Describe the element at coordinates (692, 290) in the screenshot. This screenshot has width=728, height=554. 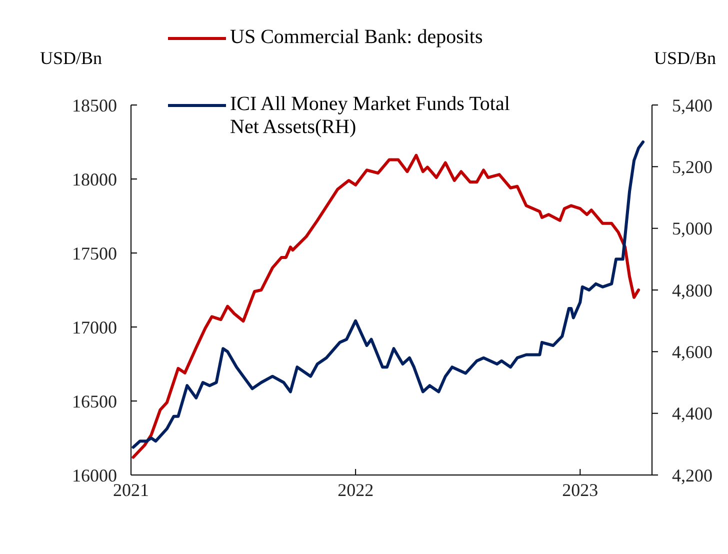
I see `y2-tick-label: 4,800` at that location.